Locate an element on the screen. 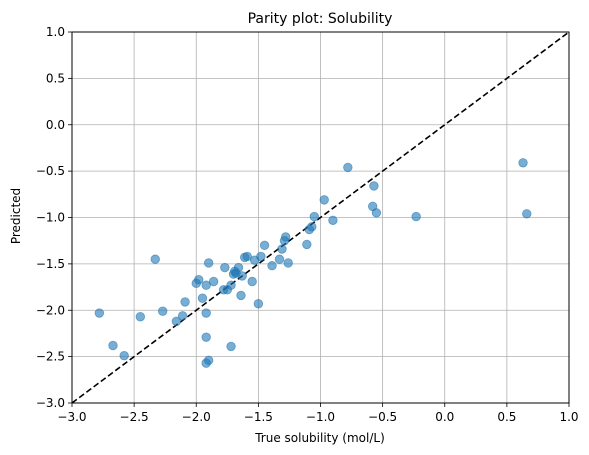 This screenshot has height=455, width=589. x-tick-label: −1.0 is located at coordinates (320, 417).